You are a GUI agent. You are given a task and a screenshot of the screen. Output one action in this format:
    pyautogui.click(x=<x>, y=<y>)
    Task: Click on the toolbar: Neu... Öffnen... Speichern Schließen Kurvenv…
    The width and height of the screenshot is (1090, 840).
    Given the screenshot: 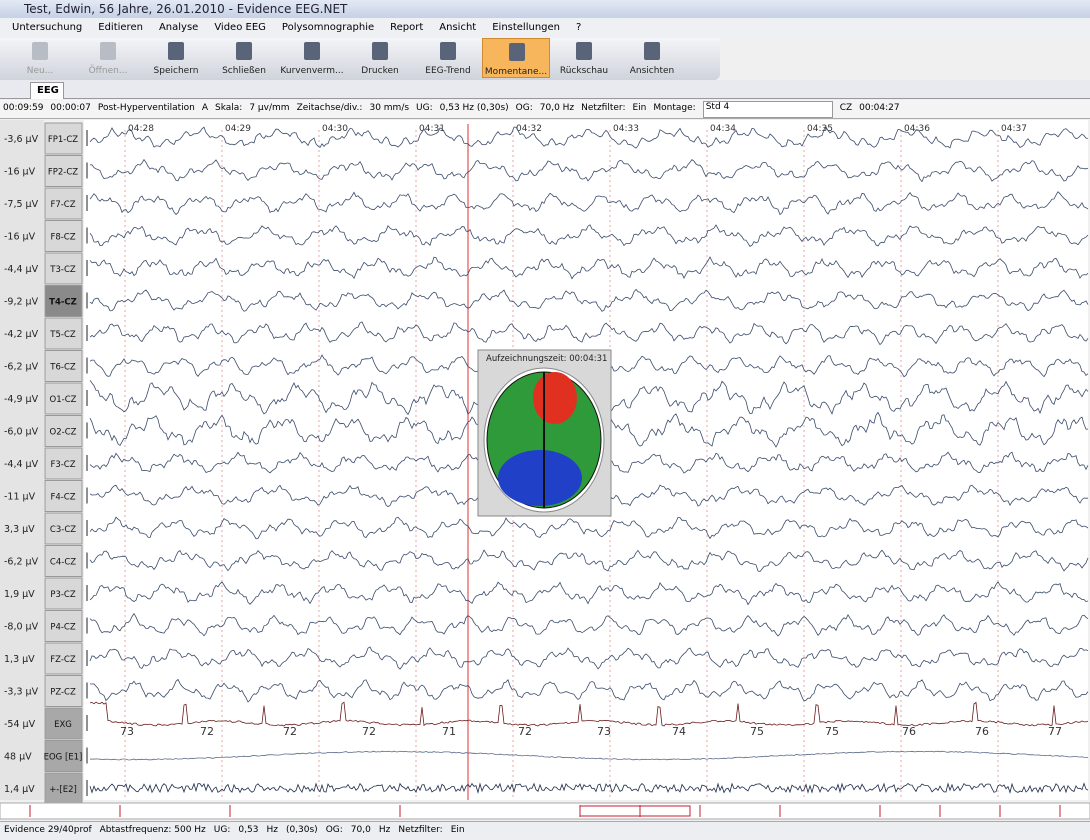 What is the action you would take?
    pyautogui.click(x=360, y=59)
    